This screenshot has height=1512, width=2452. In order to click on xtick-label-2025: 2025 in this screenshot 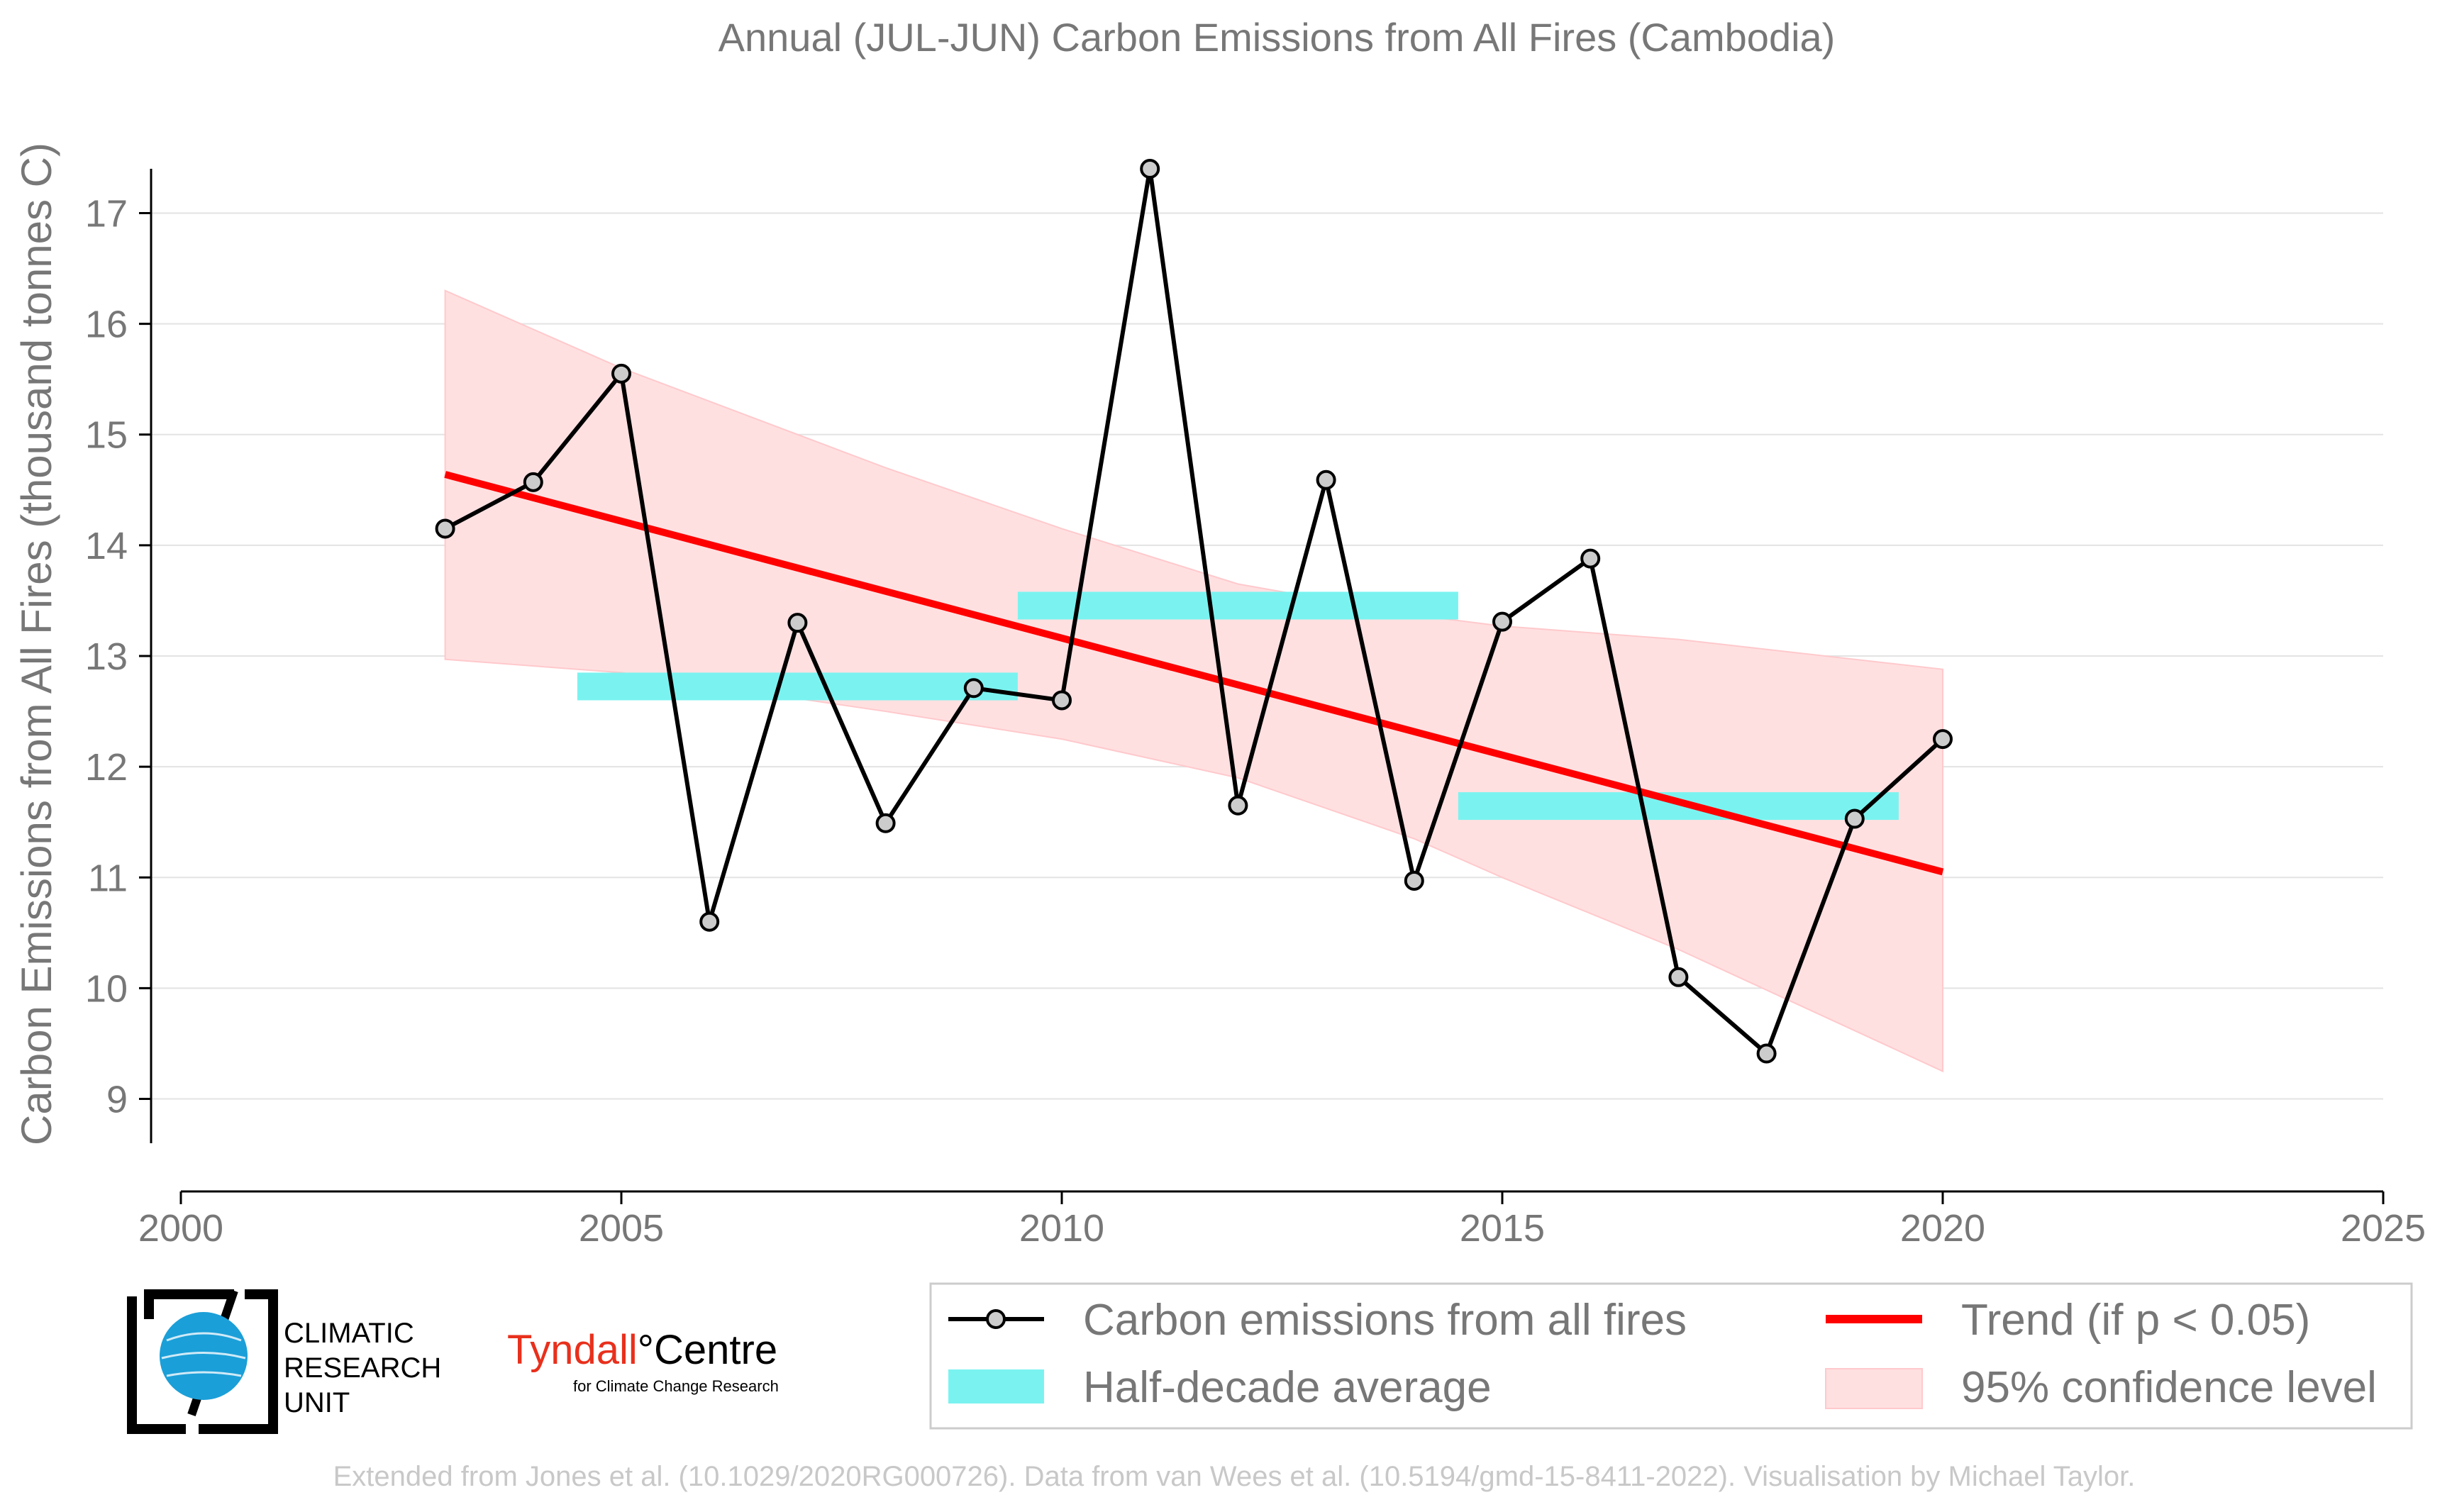, I will do `click(2383, 1228)`.